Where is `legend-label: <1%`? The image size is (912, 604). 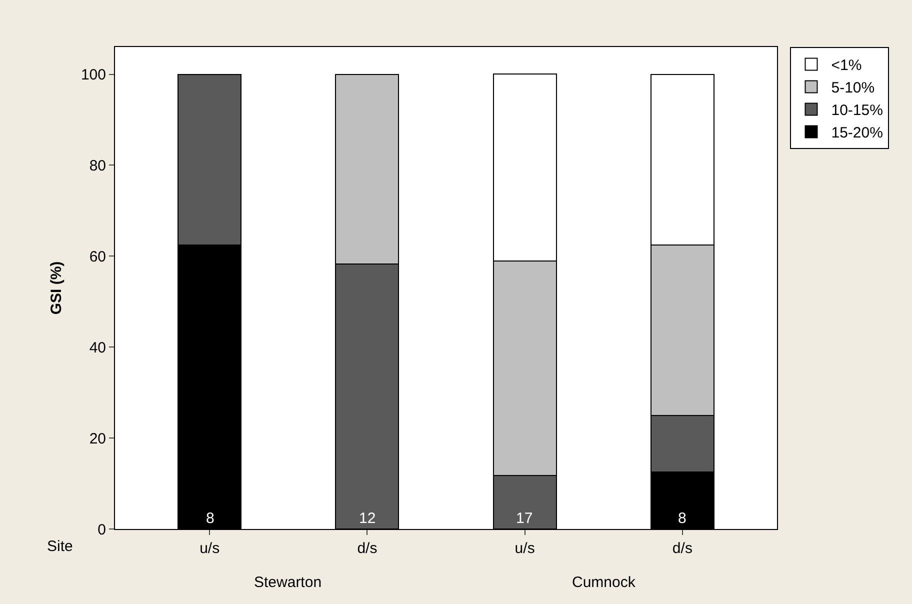
legend-label: <1% is located at coordinates (846, 65).